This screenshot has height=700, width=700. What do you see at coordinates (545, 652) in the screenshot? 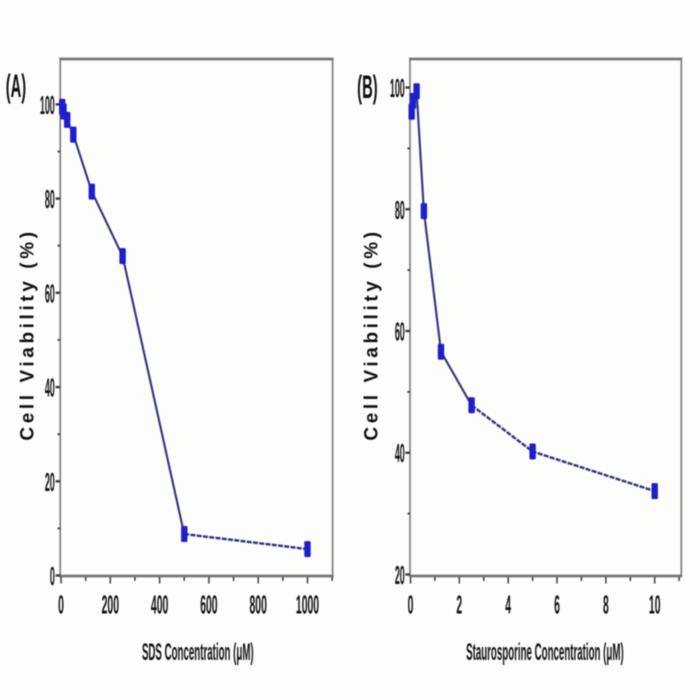
I see `svg-text:Staurosporine Concentration (μ: Staurosporine Concentration (μM)` at bounding box center [545, 652].